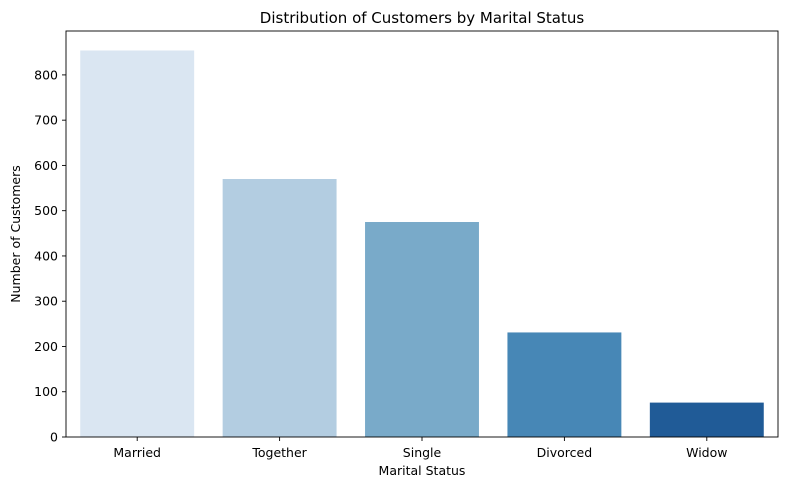 The height and width of the screenshot is (490, 790). Describe the element at coordinates (422, 452) in the screenshot. I see `x-tick-label: Single` at that location.